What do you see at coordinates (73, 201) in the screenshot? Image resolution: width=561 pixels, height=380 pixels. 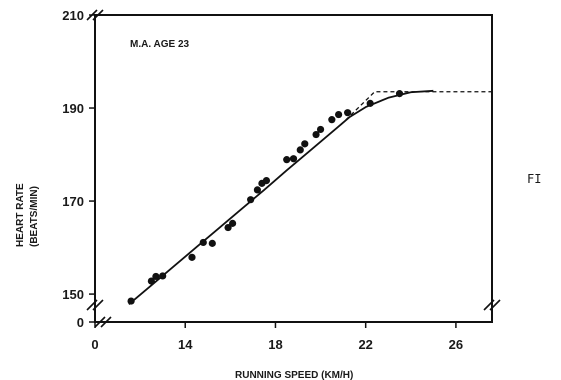 I see `y-tick-label: 170` at bounding box center [73, 201].